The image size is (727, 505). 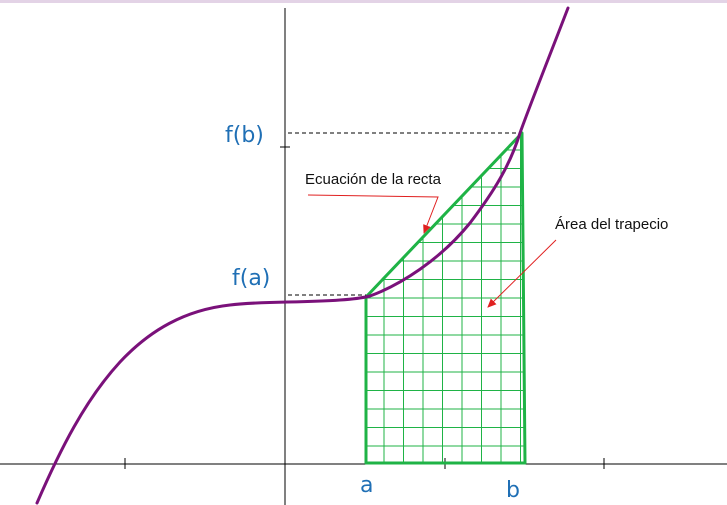 I want to click on annotation-line-equation: Ecuación de la recta, so click(x=373, y=179).